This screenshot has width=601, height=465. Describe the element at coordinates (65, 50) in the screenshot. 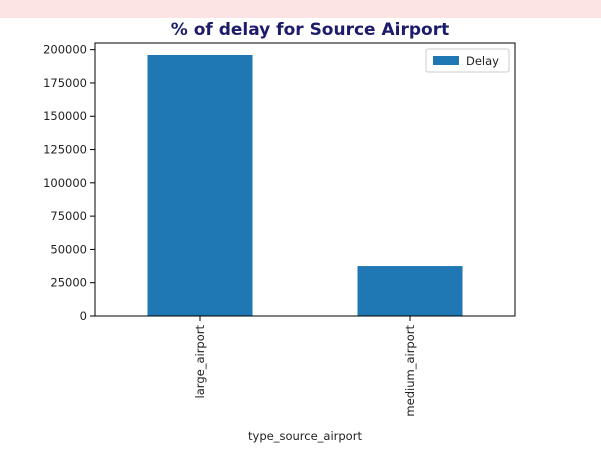

I see `y-tick-label: 200000` at that location.